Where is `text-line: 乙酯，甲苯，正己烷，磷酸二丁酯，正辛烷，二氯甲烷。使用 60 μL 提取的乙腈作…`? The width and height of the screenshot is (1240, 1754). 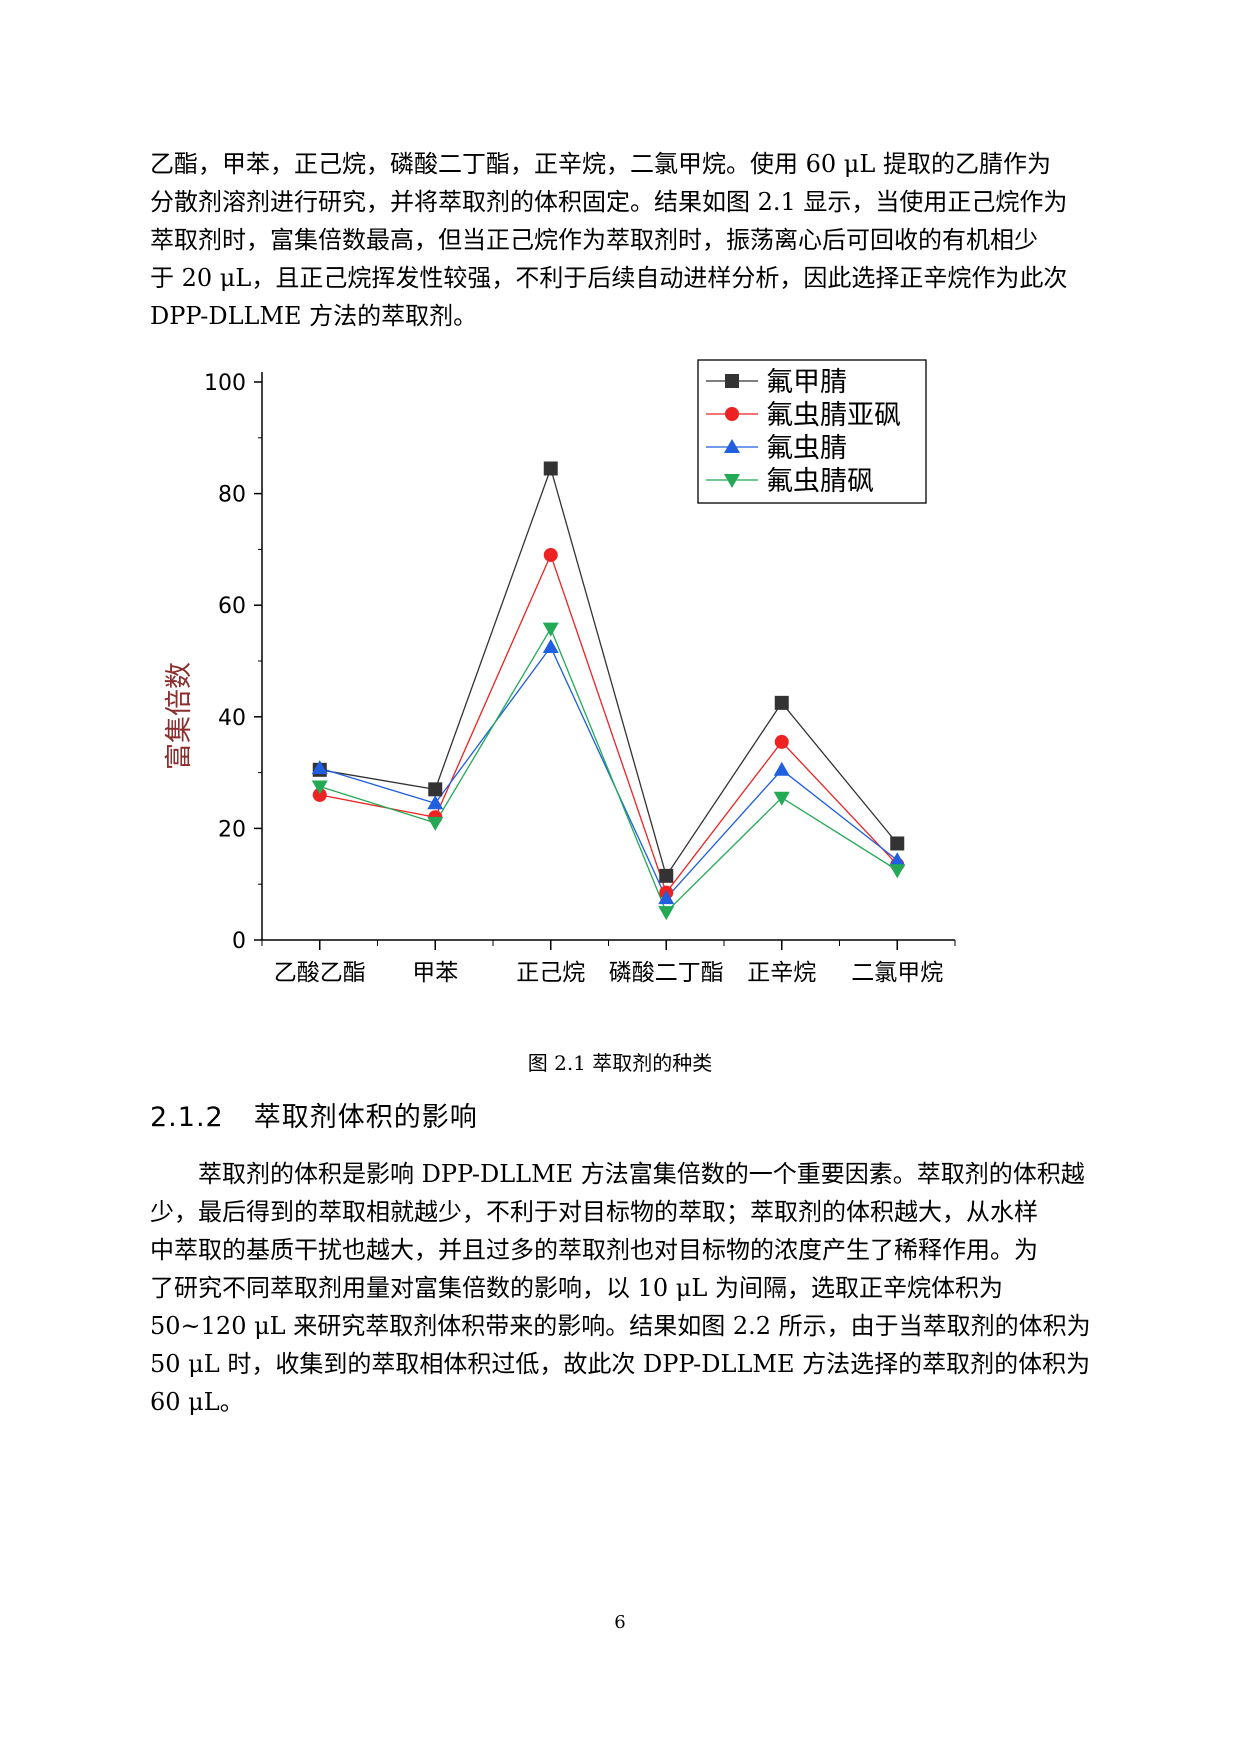 text-line: 乙酯，甲苯，正己烷，磷酸二丁酯，正辛烷，二氯甲烷。使用 60 μL 提取的乙腈作… is located at coordinates (600, 164).